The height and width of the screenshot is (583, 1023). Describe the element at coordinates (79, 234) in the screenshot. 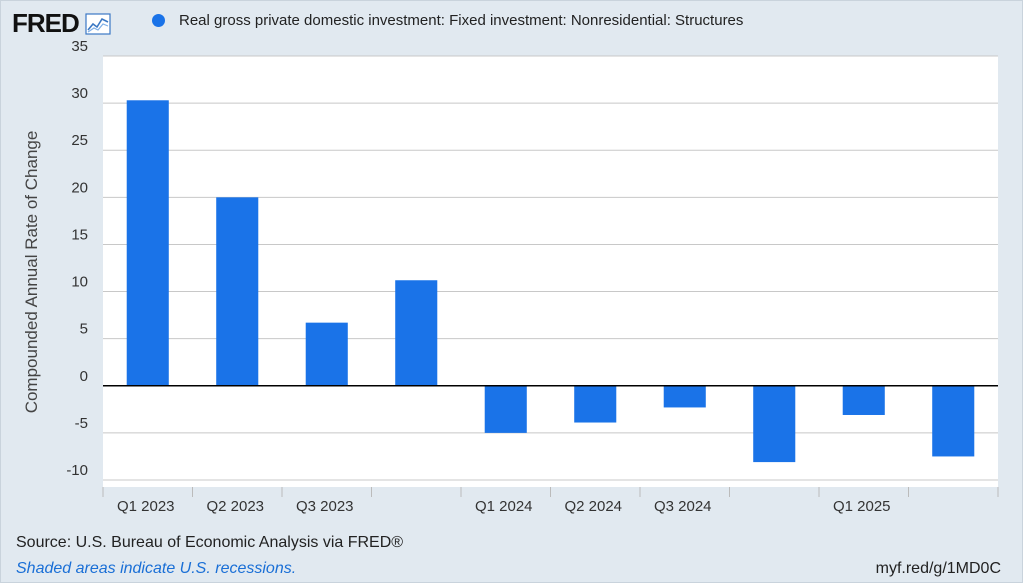

I see `y-tick-label: 15` at that location.